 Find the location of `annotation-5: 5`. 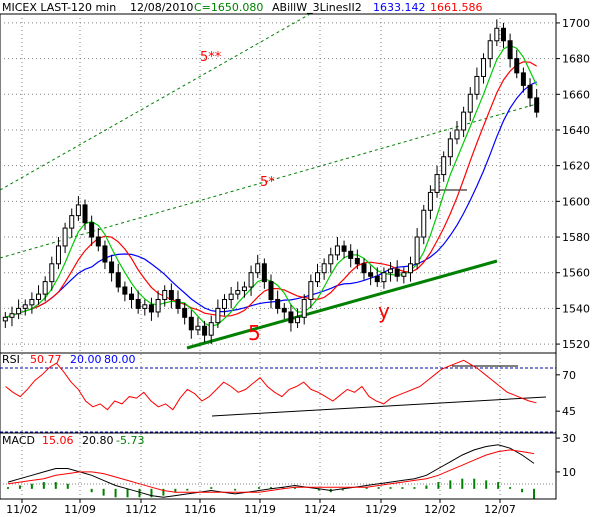

annotation-5: 5 is located at coordinates (254, 333).